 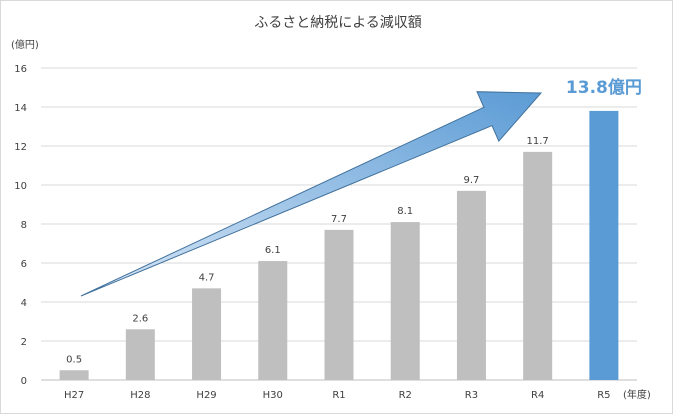 What do you see at coordinates (24, 225) in the screenshot?
I see `y-tick-label: 8` at bounding box center [24, 225].